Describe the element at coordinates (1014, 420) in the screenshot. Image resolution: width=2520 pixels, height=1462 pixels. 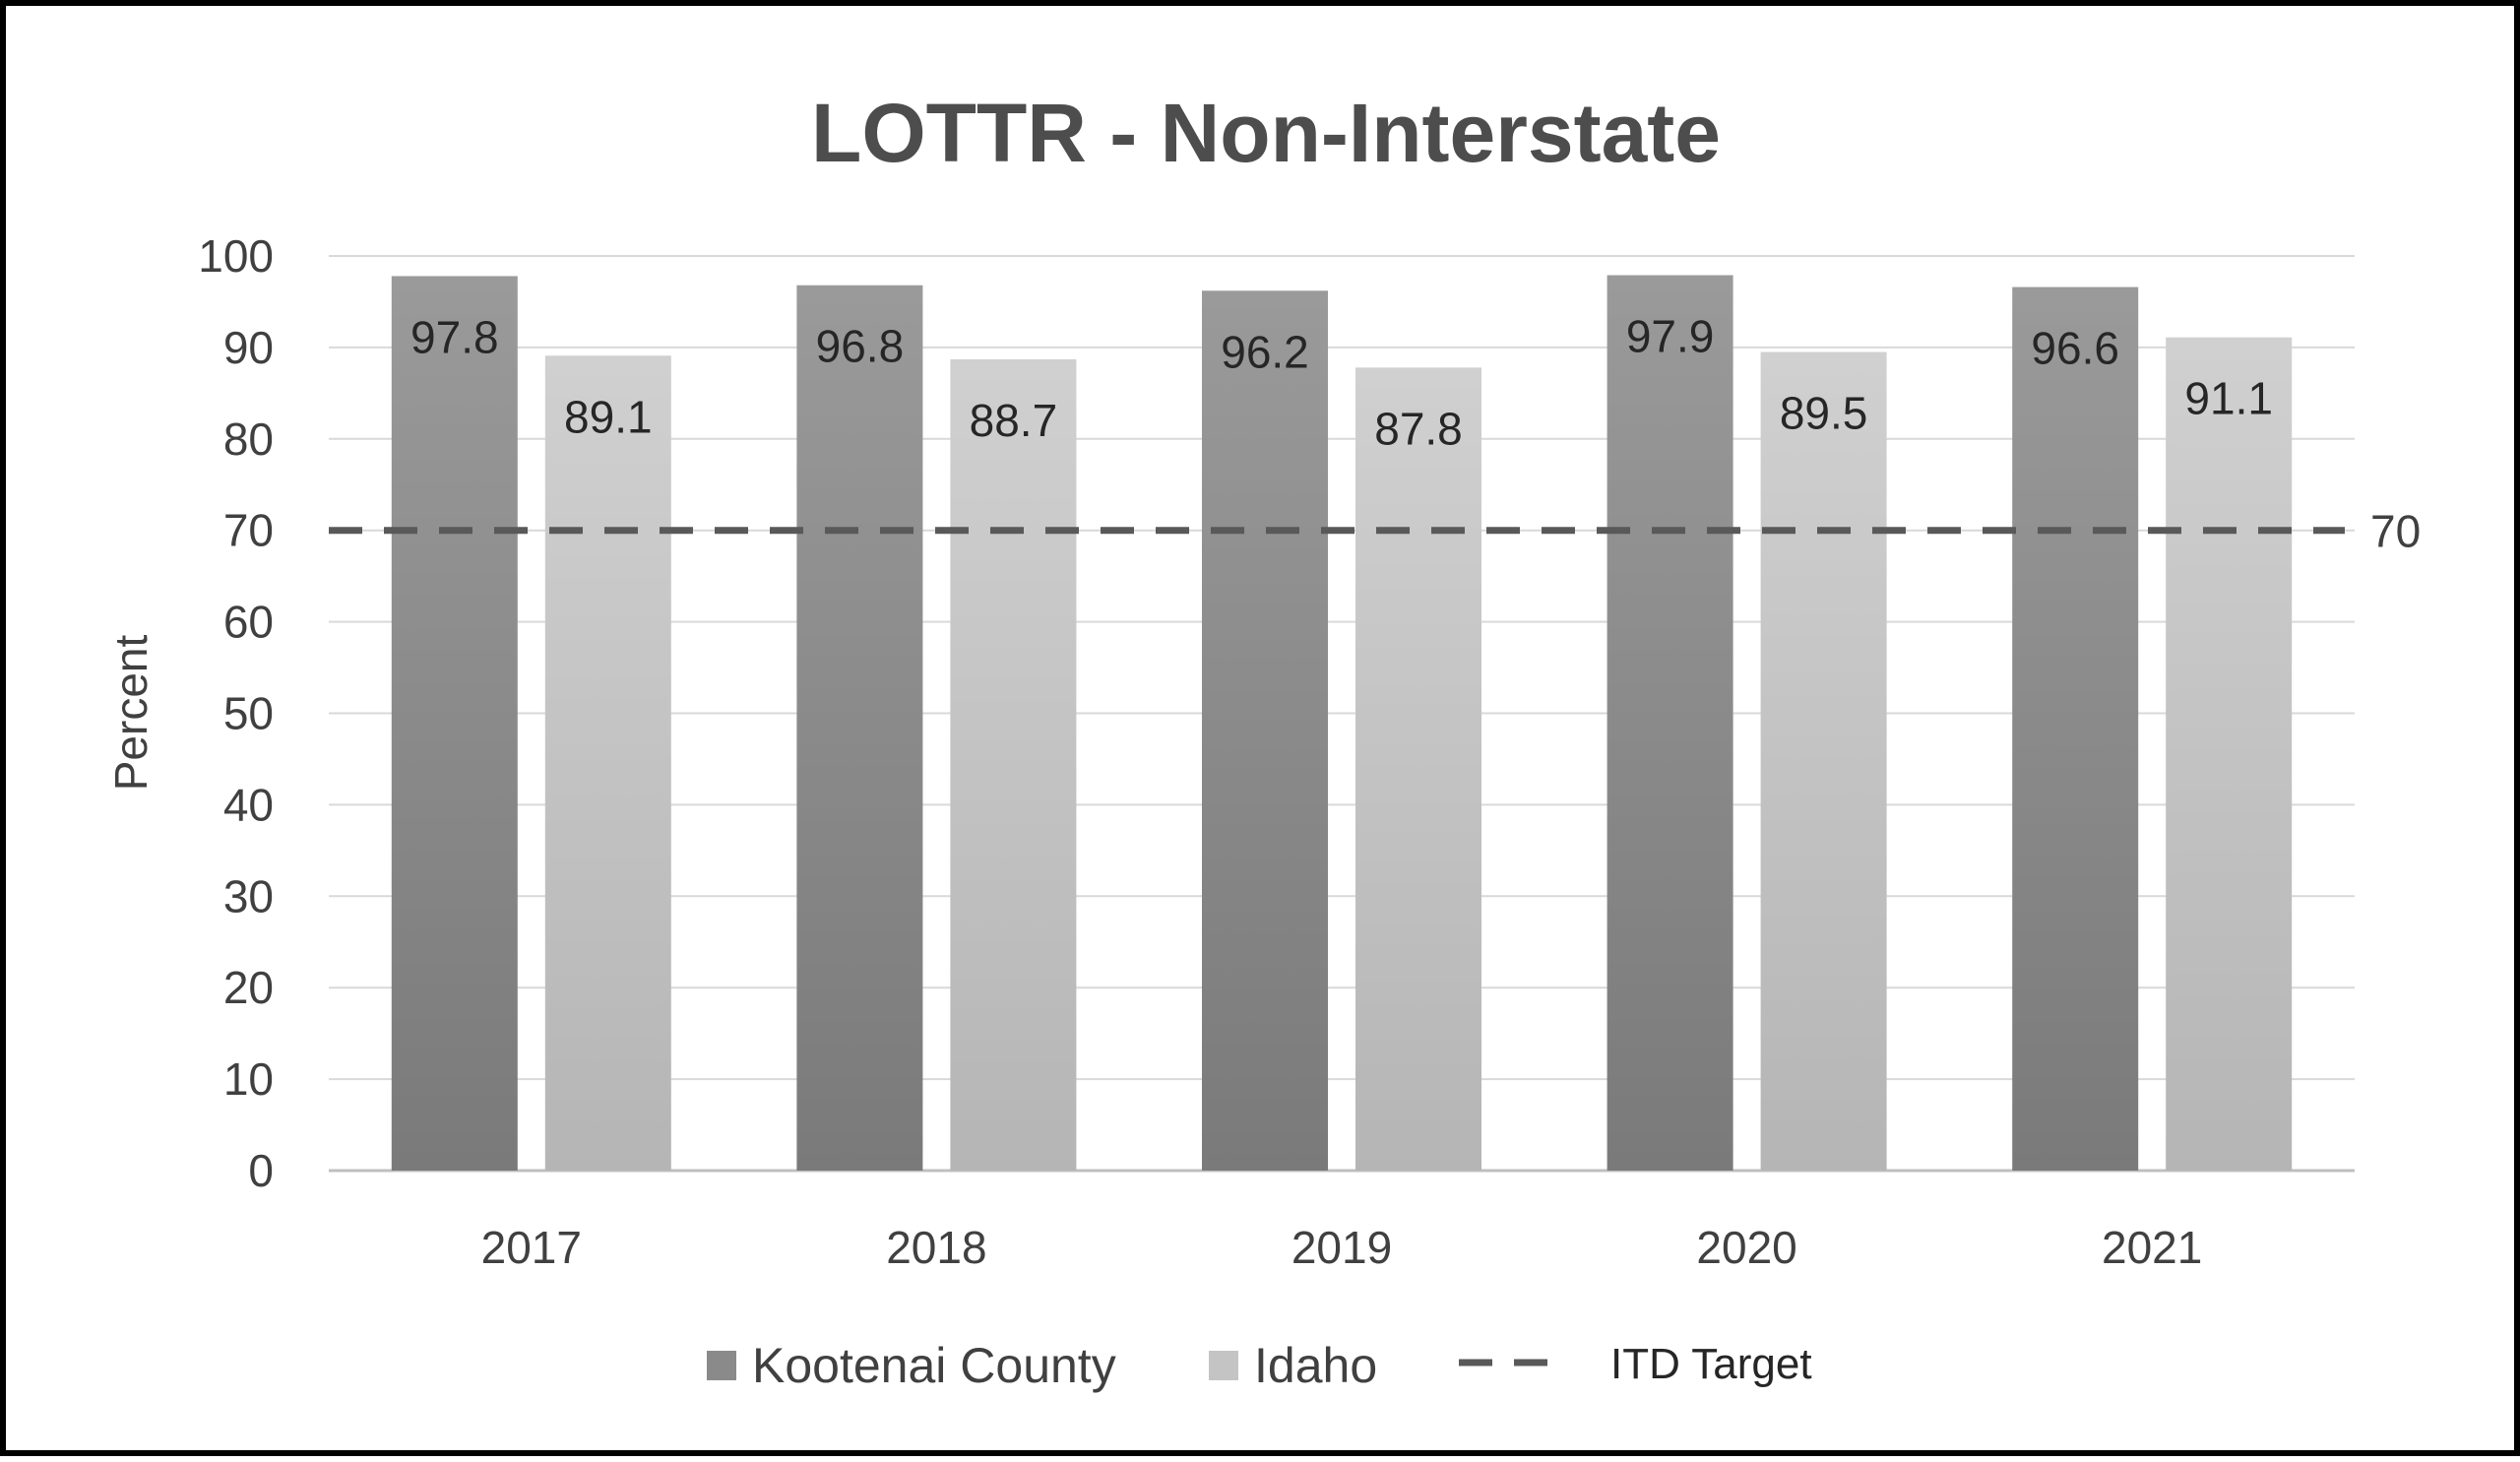
I see `data-label-idaho: 88.7` at that location.